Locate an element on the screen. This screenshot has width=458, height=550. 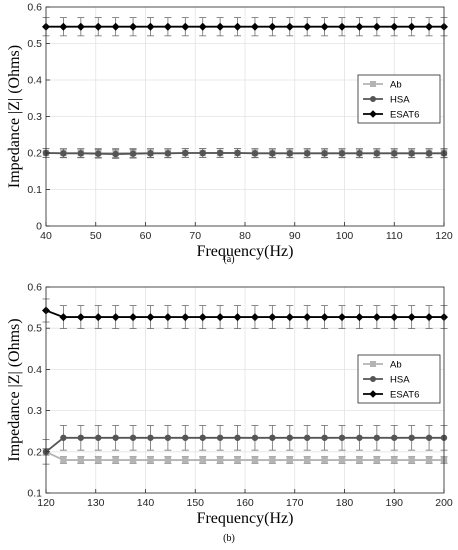
x-tick-label: 150 is located at coordinates (195, 503).